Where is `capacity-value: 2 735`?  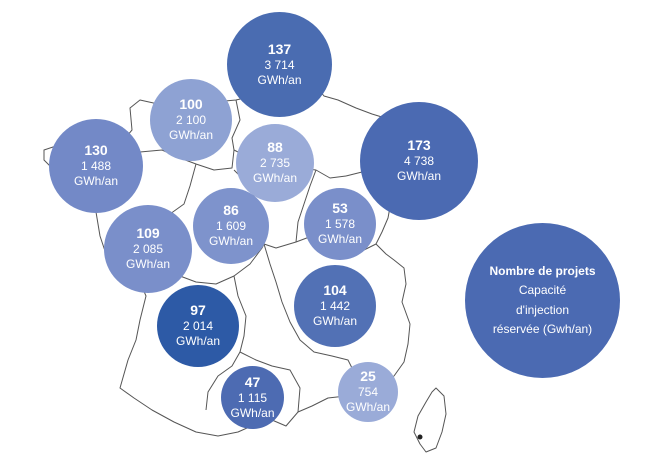 capacity-value: 2 735 is located at coordinates (275, 163).